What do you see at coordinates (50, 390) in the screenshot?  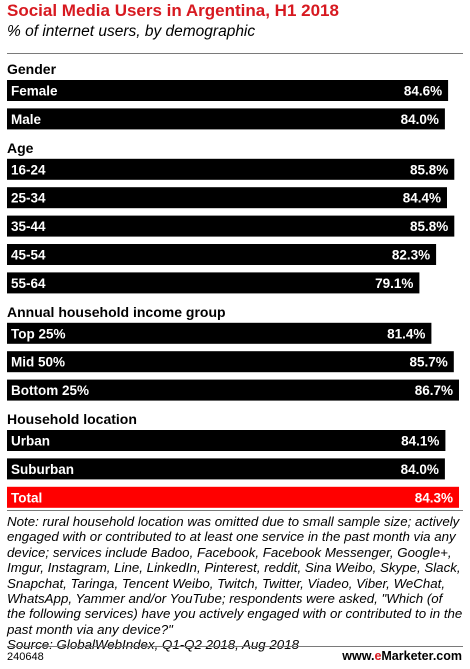 I see `bar-category-label: Bottom 25%` at bounding box center [50, 390].